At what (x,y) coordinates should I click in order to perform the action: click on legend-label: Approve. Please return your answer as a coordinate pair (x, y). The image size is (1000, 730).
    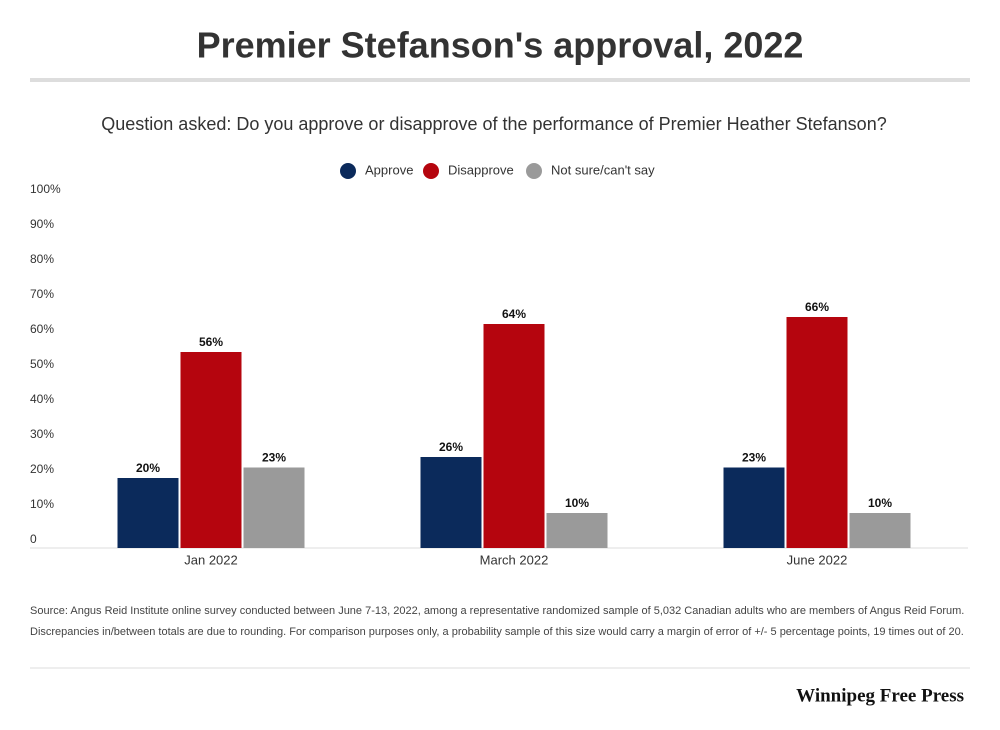
    Looking at the image, I should click on (389, 169).